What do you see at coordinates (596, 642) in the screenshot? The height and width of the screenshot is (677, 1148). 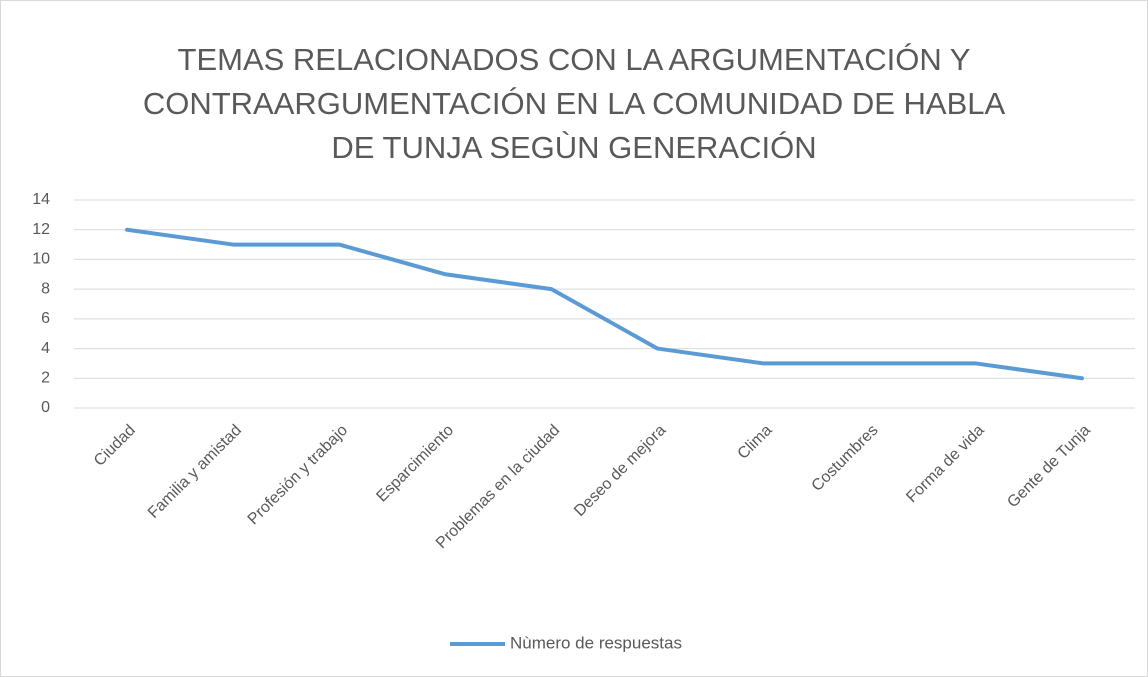 I see `legend-label: Nùmero de respuestas` at bounding box center [596, 642].